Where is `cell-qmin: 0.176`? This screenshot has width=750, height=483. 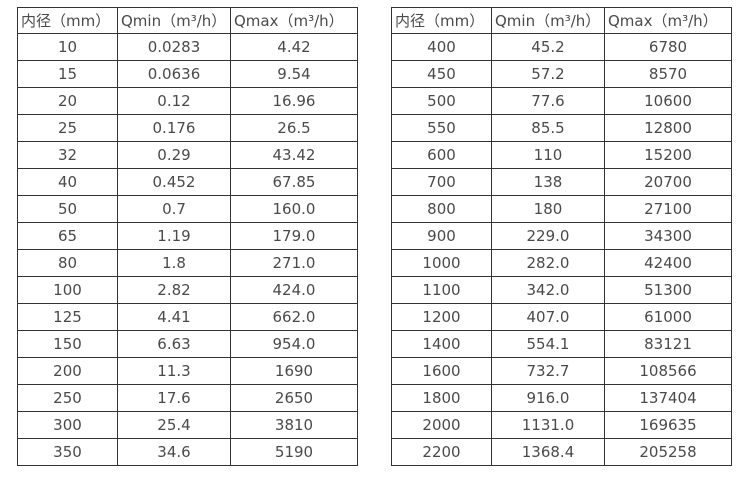
cell-qmin: 0.176 is located at coordinates (174, 128).